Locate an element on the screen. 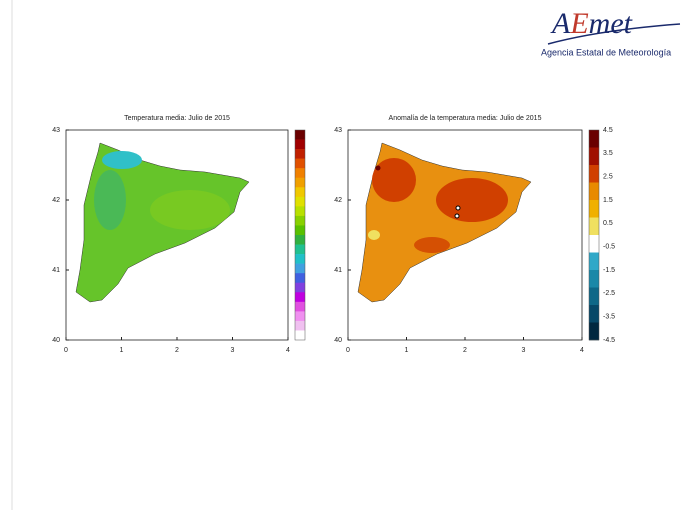  logo-e: E is located at coordinates (578, 23).